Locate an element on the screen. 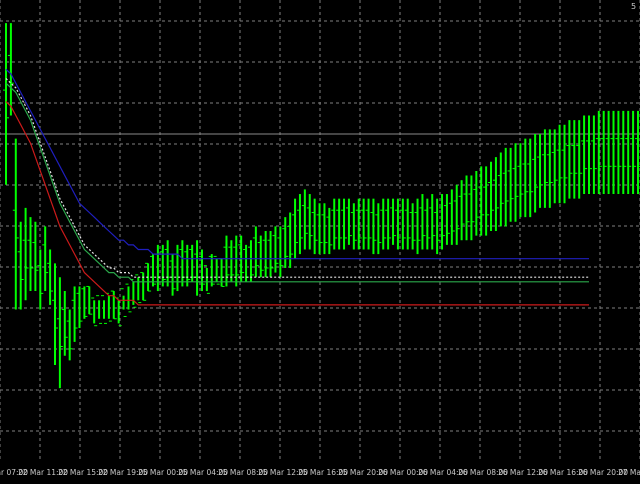  x-tick-label: 25 Mar 16:00 is located at coordinates (323, 472).